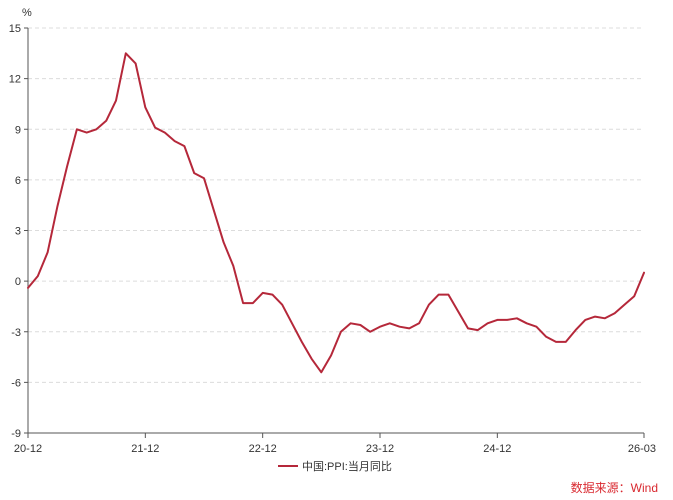 The image size is (673, 500). I want to click on y-tick-label-2: 9, so click(18, 130).